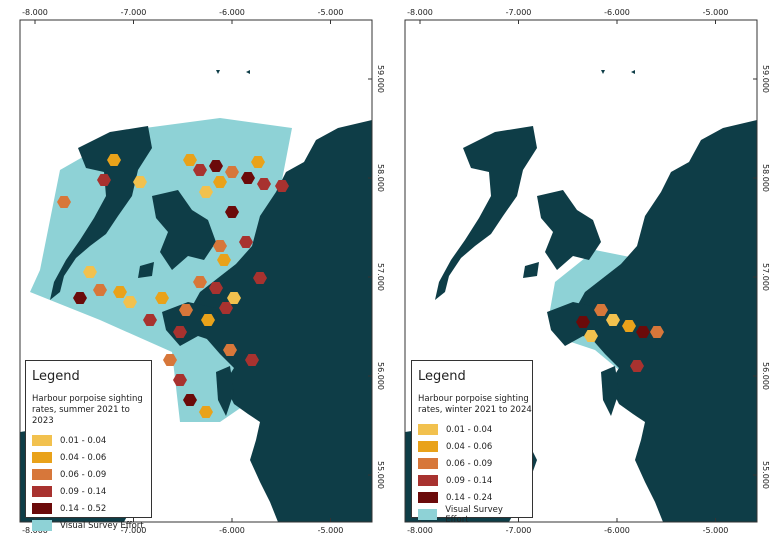 Image resolution: width=775 pixels, height=541 pixels. I want to click on legend-label: 0.09 - 0.14, so click(83, 491).